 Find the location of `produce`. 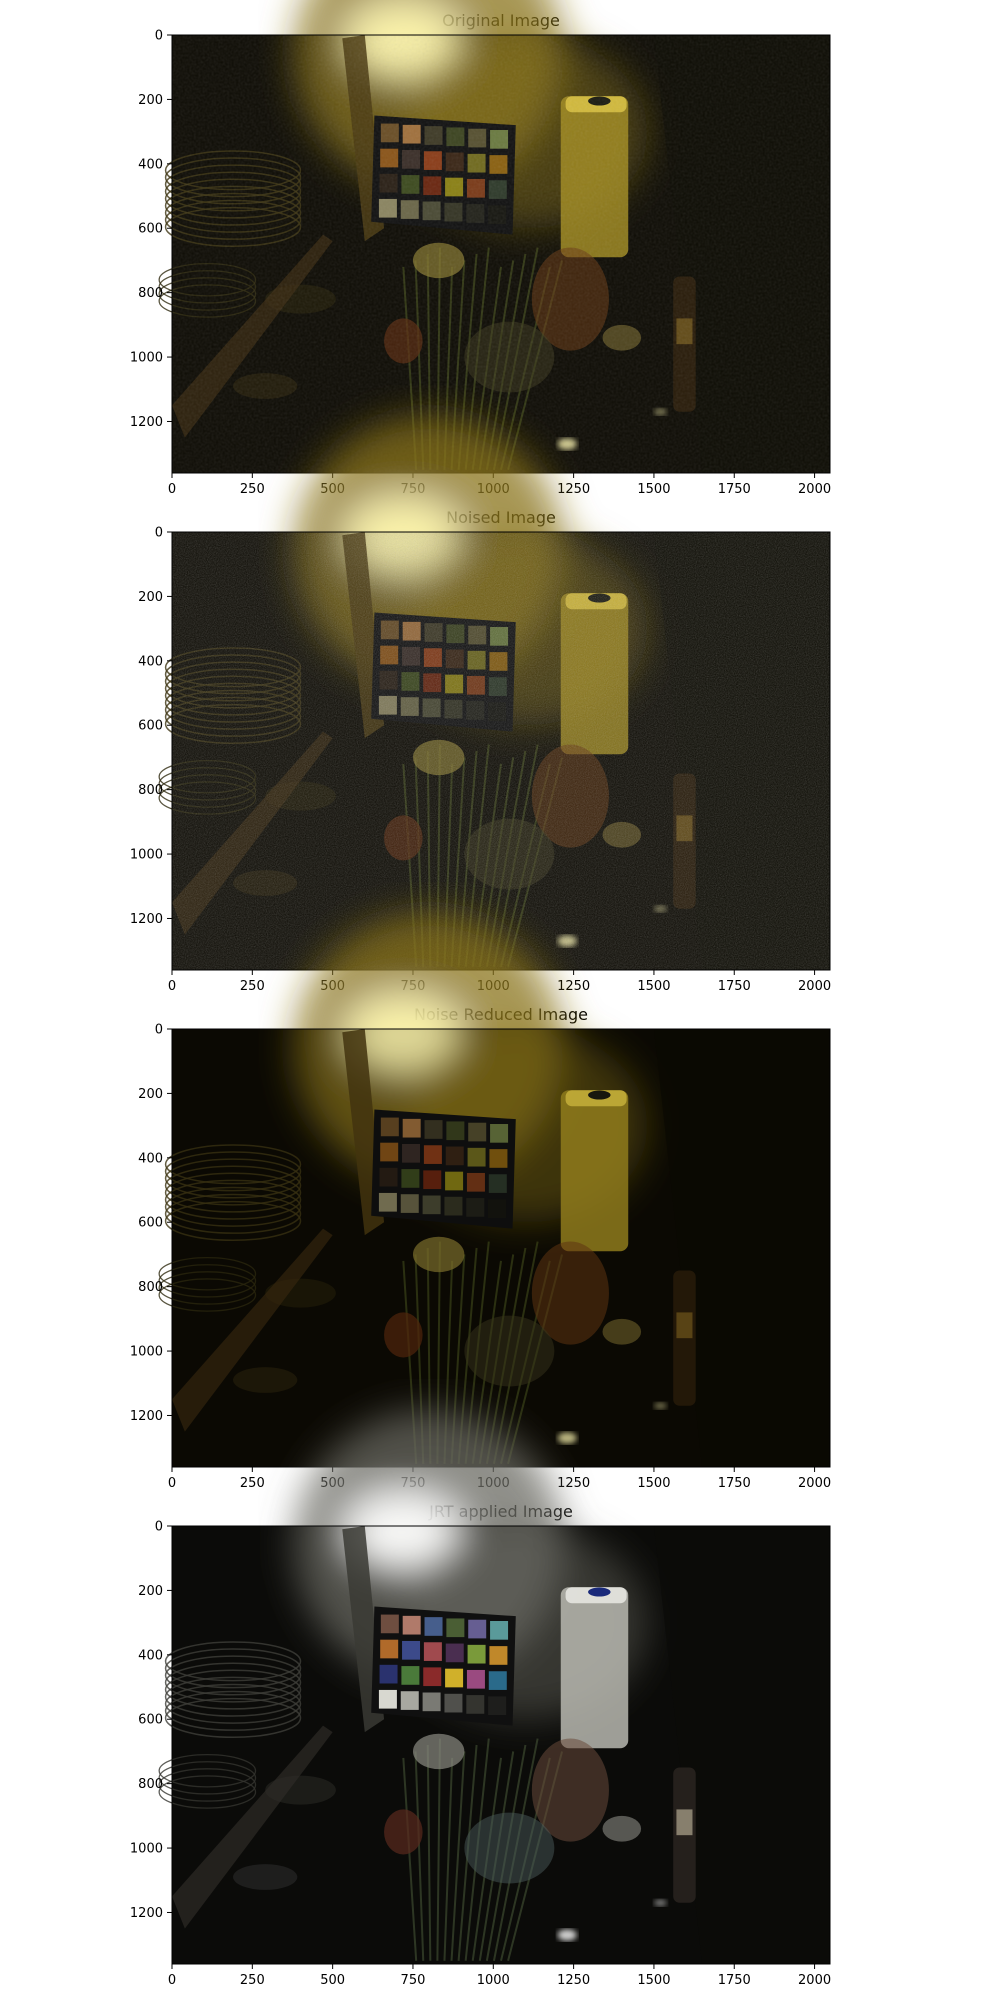

produce is located at coordinates (540, 1847).